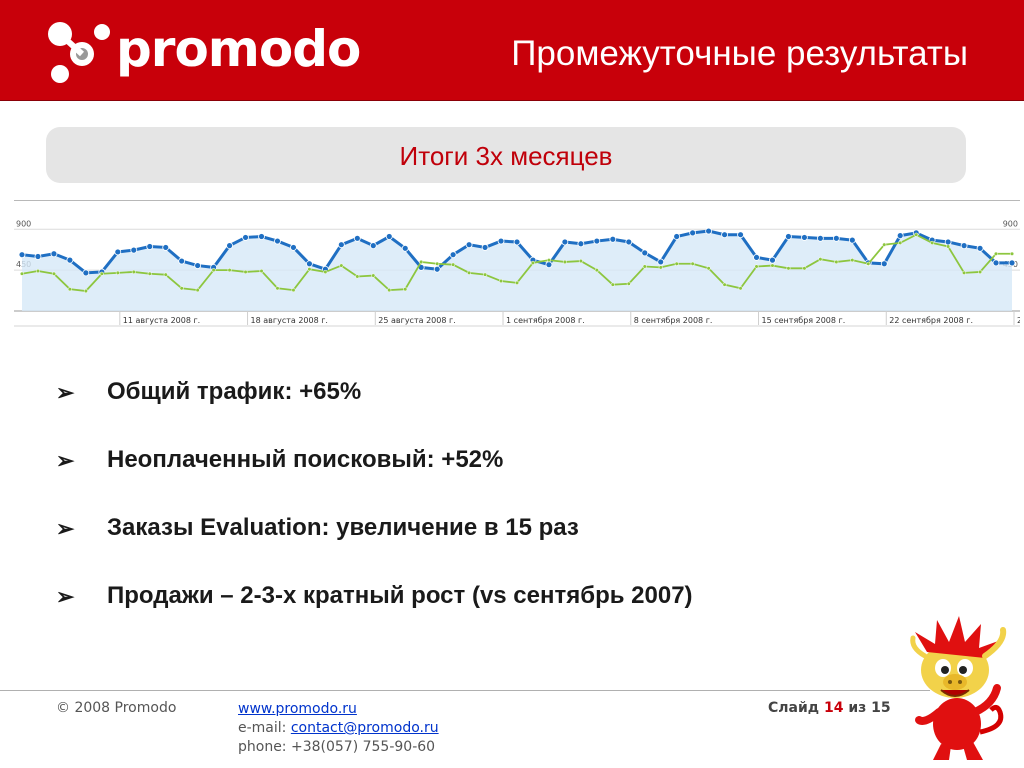 The image size is (1024, 768). I want to click on x-tick-label: 29 сентября 2008 г., so click(1018, 320).